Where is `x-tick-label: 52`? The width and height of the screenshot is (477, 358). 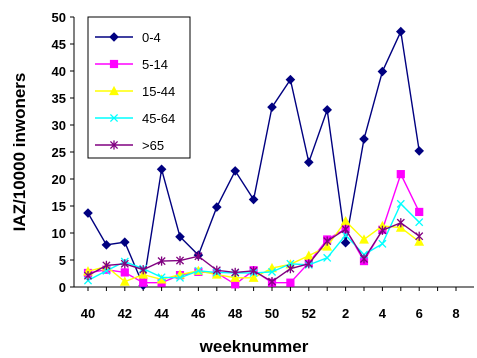 x-tick-label: 52 is located at coordinates (309, 313).